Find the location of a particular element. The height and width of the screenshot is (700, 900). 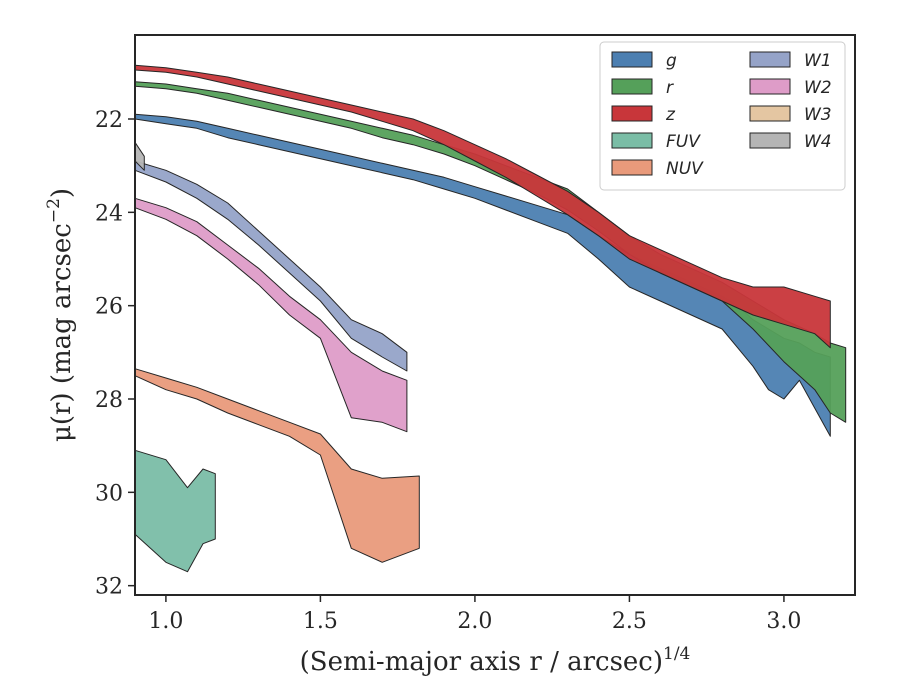

x-axis-label-exponent: 1/4 is located at coordinates (676, 654).